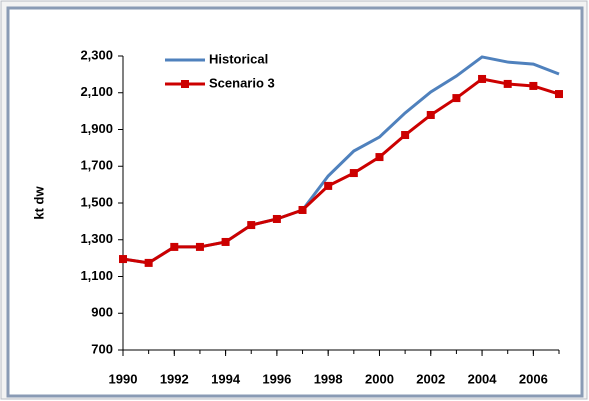 This screenshot has height=401, width=589. Describe the element at coordinates (328, 378) in the screenshot. I see `x-tick-label: 1998` at that location.